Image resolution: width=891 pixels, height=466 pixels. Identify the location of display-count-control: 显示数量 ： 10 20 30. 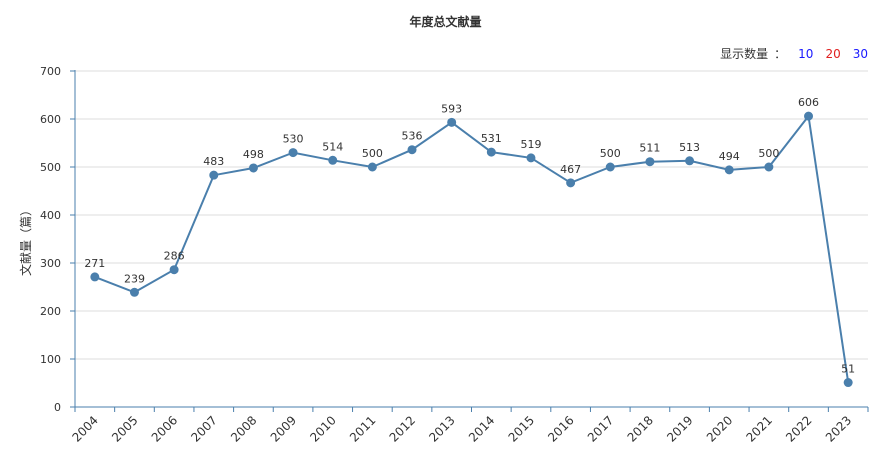
(794, 53).